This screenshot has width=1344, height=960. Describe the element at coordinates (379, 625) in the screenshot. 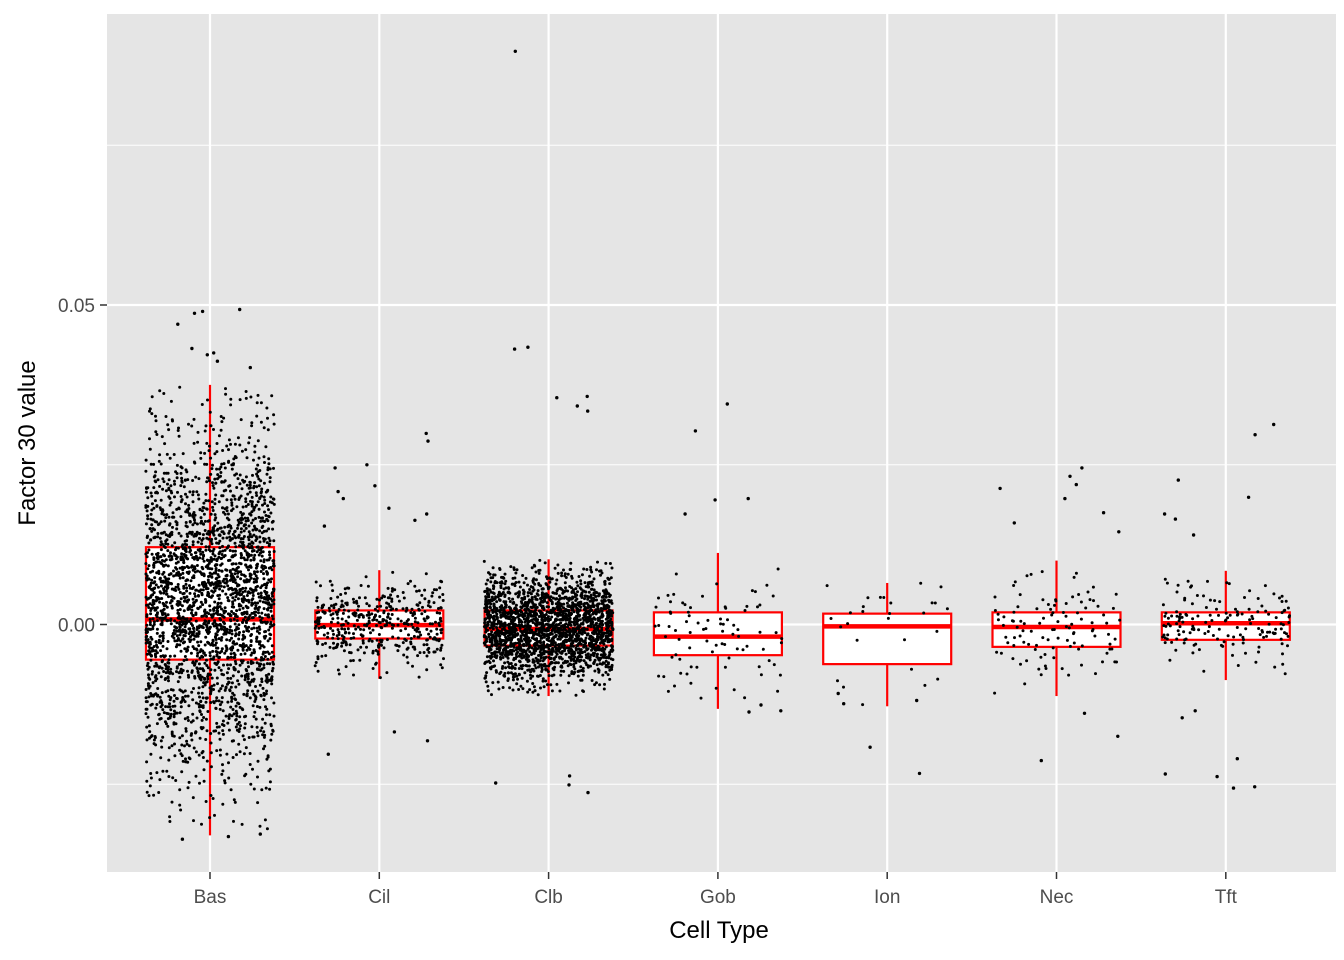

I see `points-cil` at that location.